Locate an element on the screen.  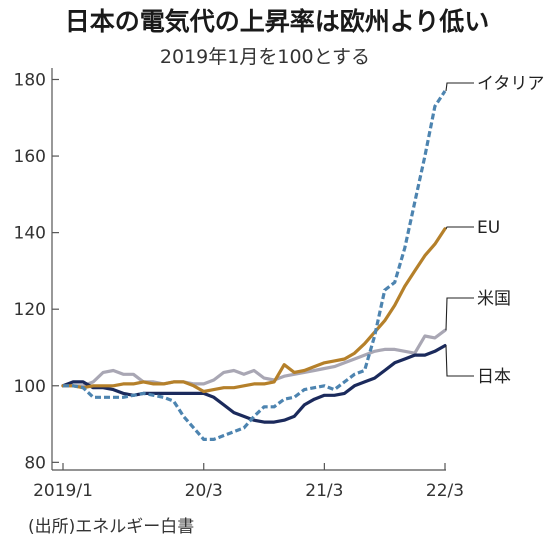
y-tick-label: 100 is located at coordinates (30, 387).